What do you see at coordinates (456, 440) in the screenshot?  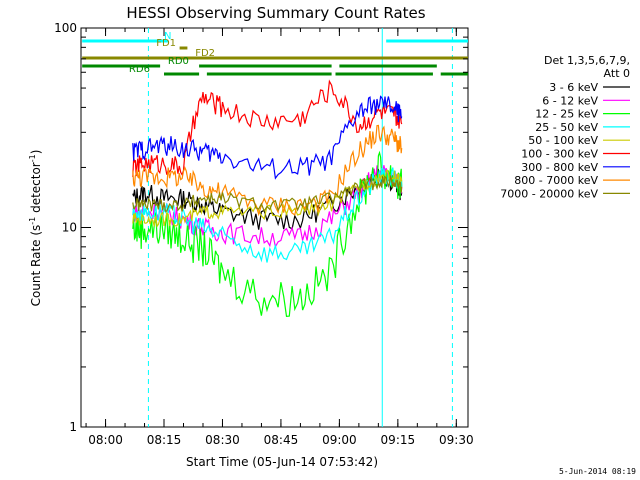 I see `x-tick-label-6: 09:30` at bounding box center [456, 440].